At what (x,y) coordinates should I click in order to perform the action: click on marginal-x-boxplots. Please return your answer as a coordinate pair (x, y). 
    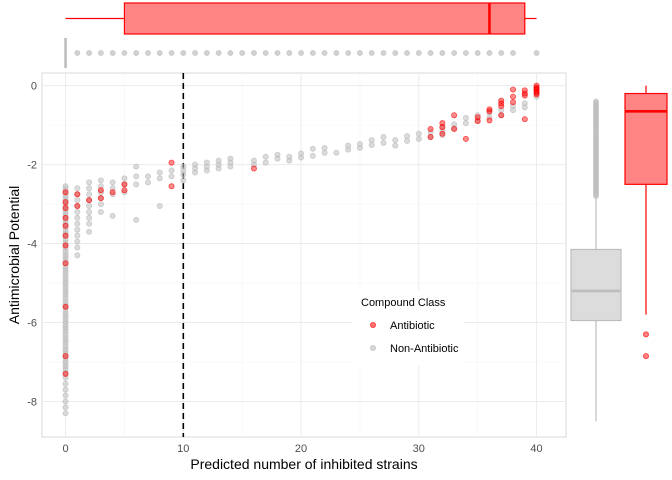
    Looking at the image, I should click on (302, 35).